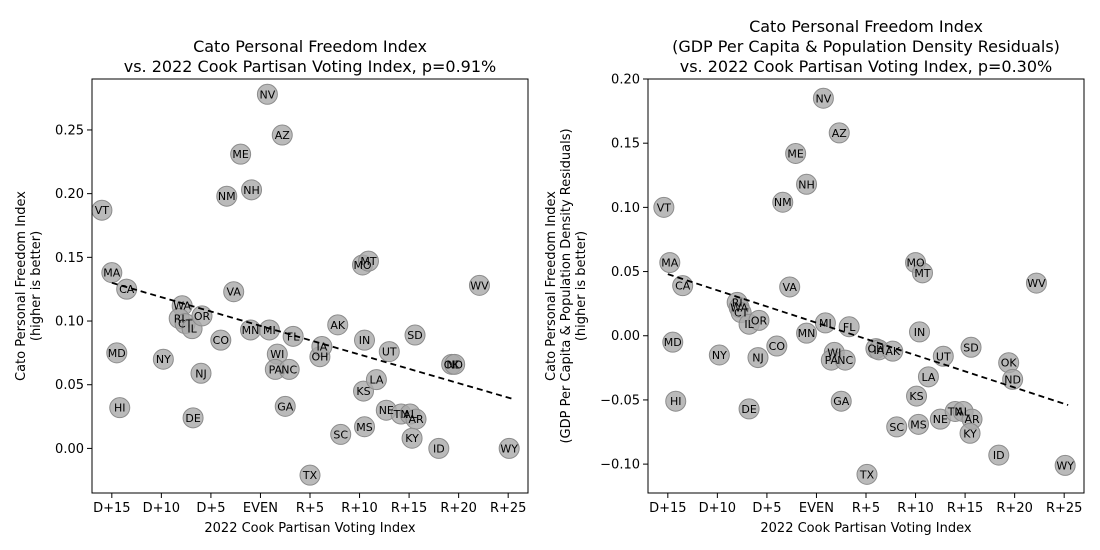 The height and width of the screenshot is (550, 1100). Describe the element at coordinates (120, 408) in the screenshot. I see `data-point-hi` at that location.